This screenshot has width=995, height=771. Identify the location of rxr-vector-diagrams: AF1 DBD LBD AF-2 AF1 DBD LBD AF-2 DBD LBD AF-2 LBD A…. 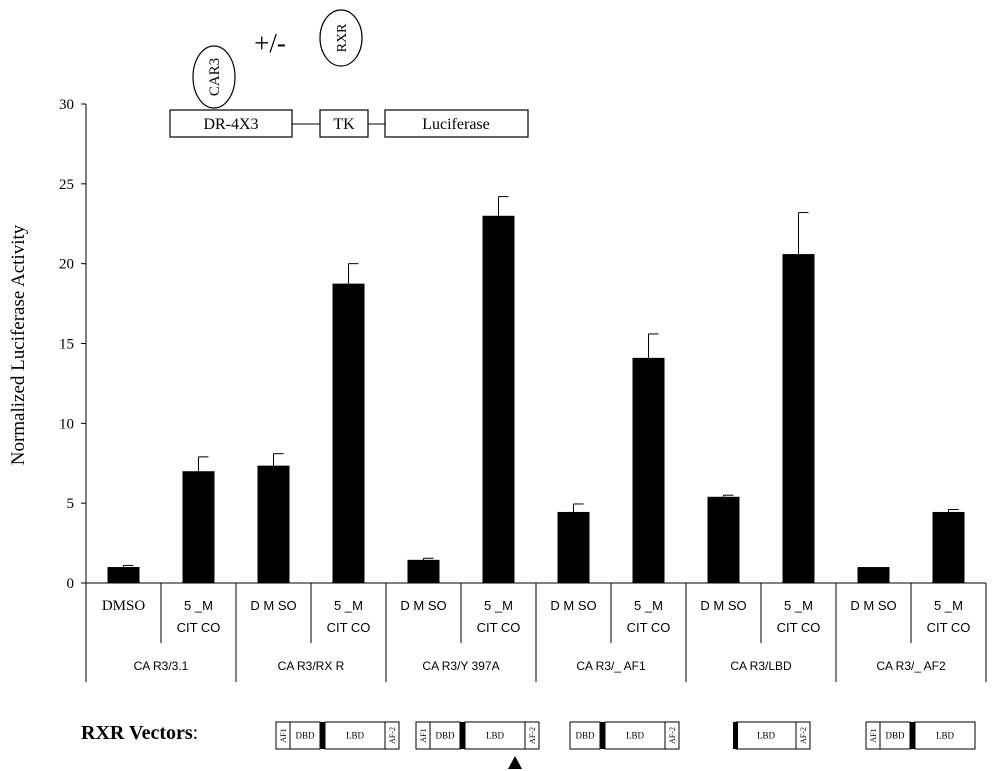
(625, 745).